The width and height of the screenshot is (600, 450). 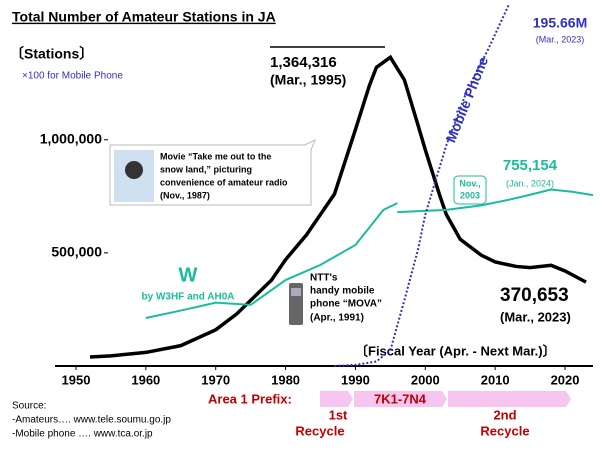 I want to click on peak-value: 1,364,316, so click(x=303, y=62).